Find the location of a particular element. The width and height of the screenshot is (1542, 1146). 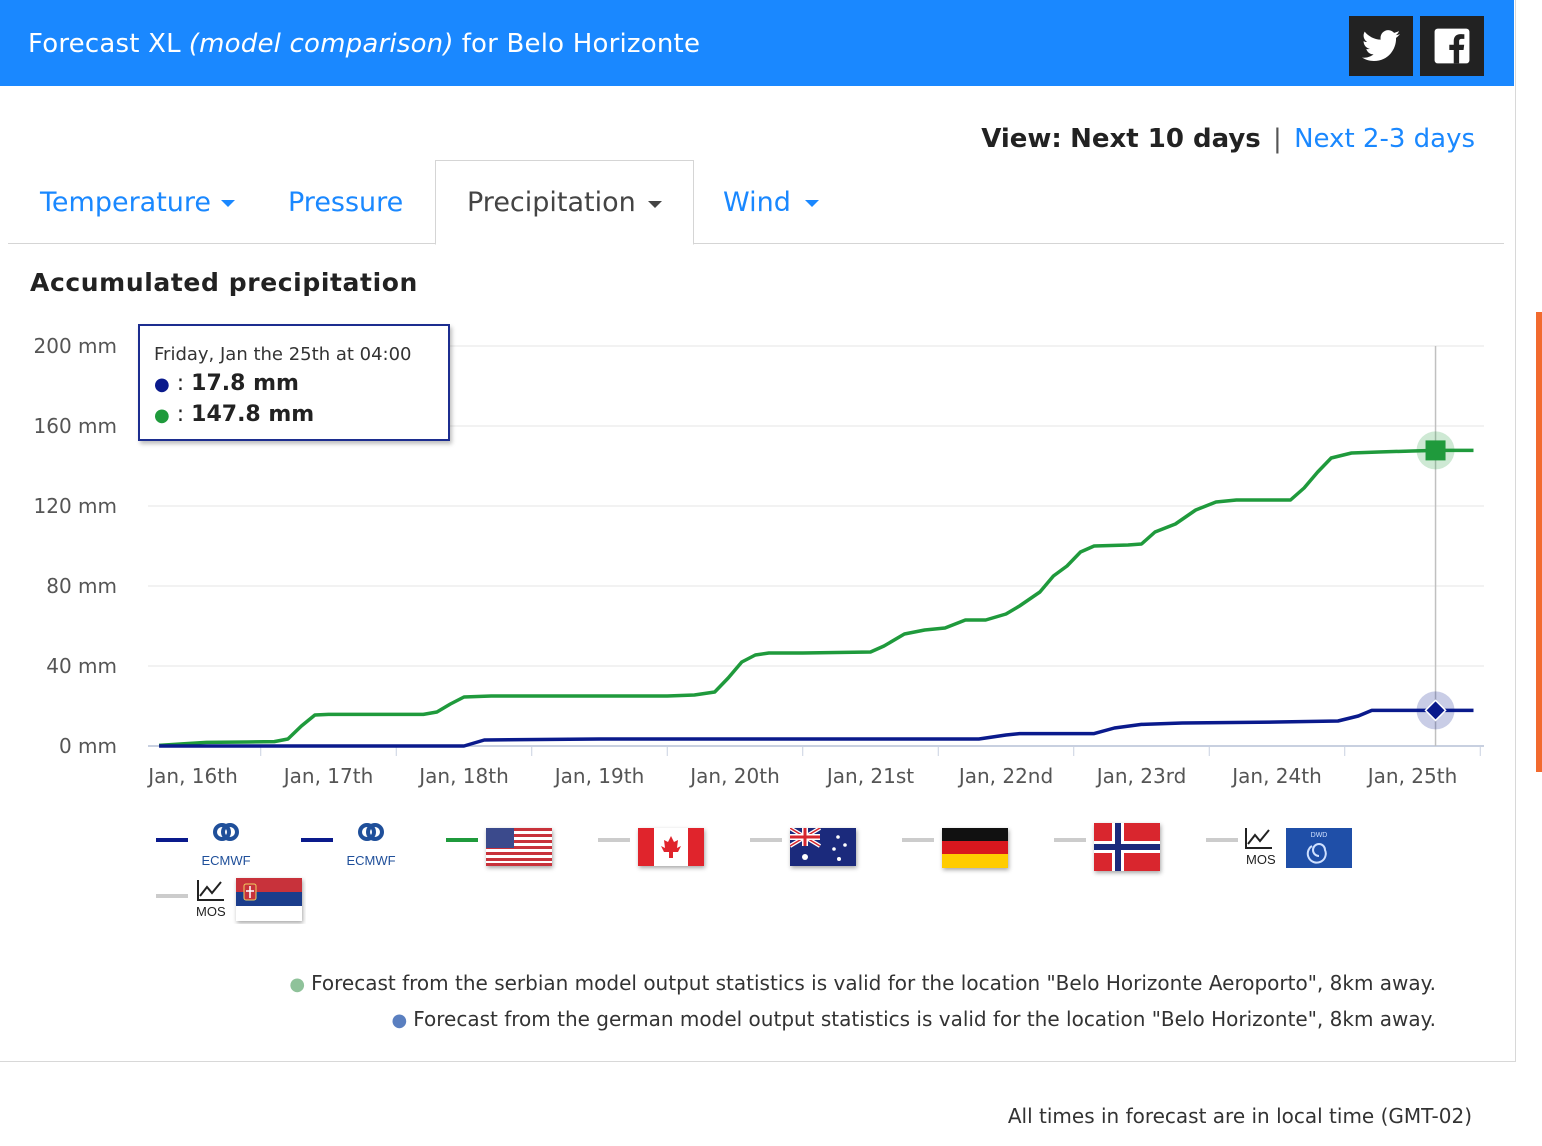

tab-wind-label: Wind is located at coordinates (757, 202).